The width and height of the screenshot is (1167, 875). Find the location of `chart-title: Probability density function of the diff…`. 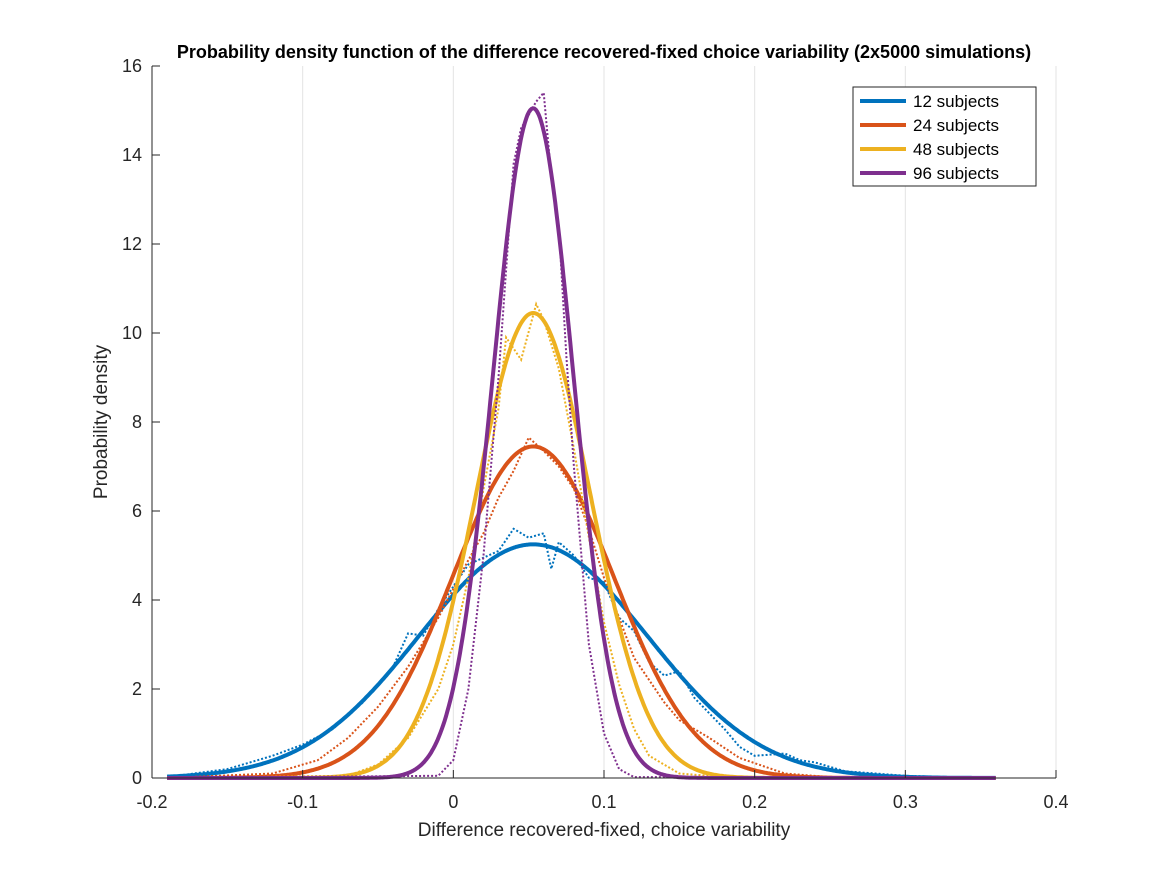

chart-title: Probability density function of the diff… is located at coordinates (604, 52).